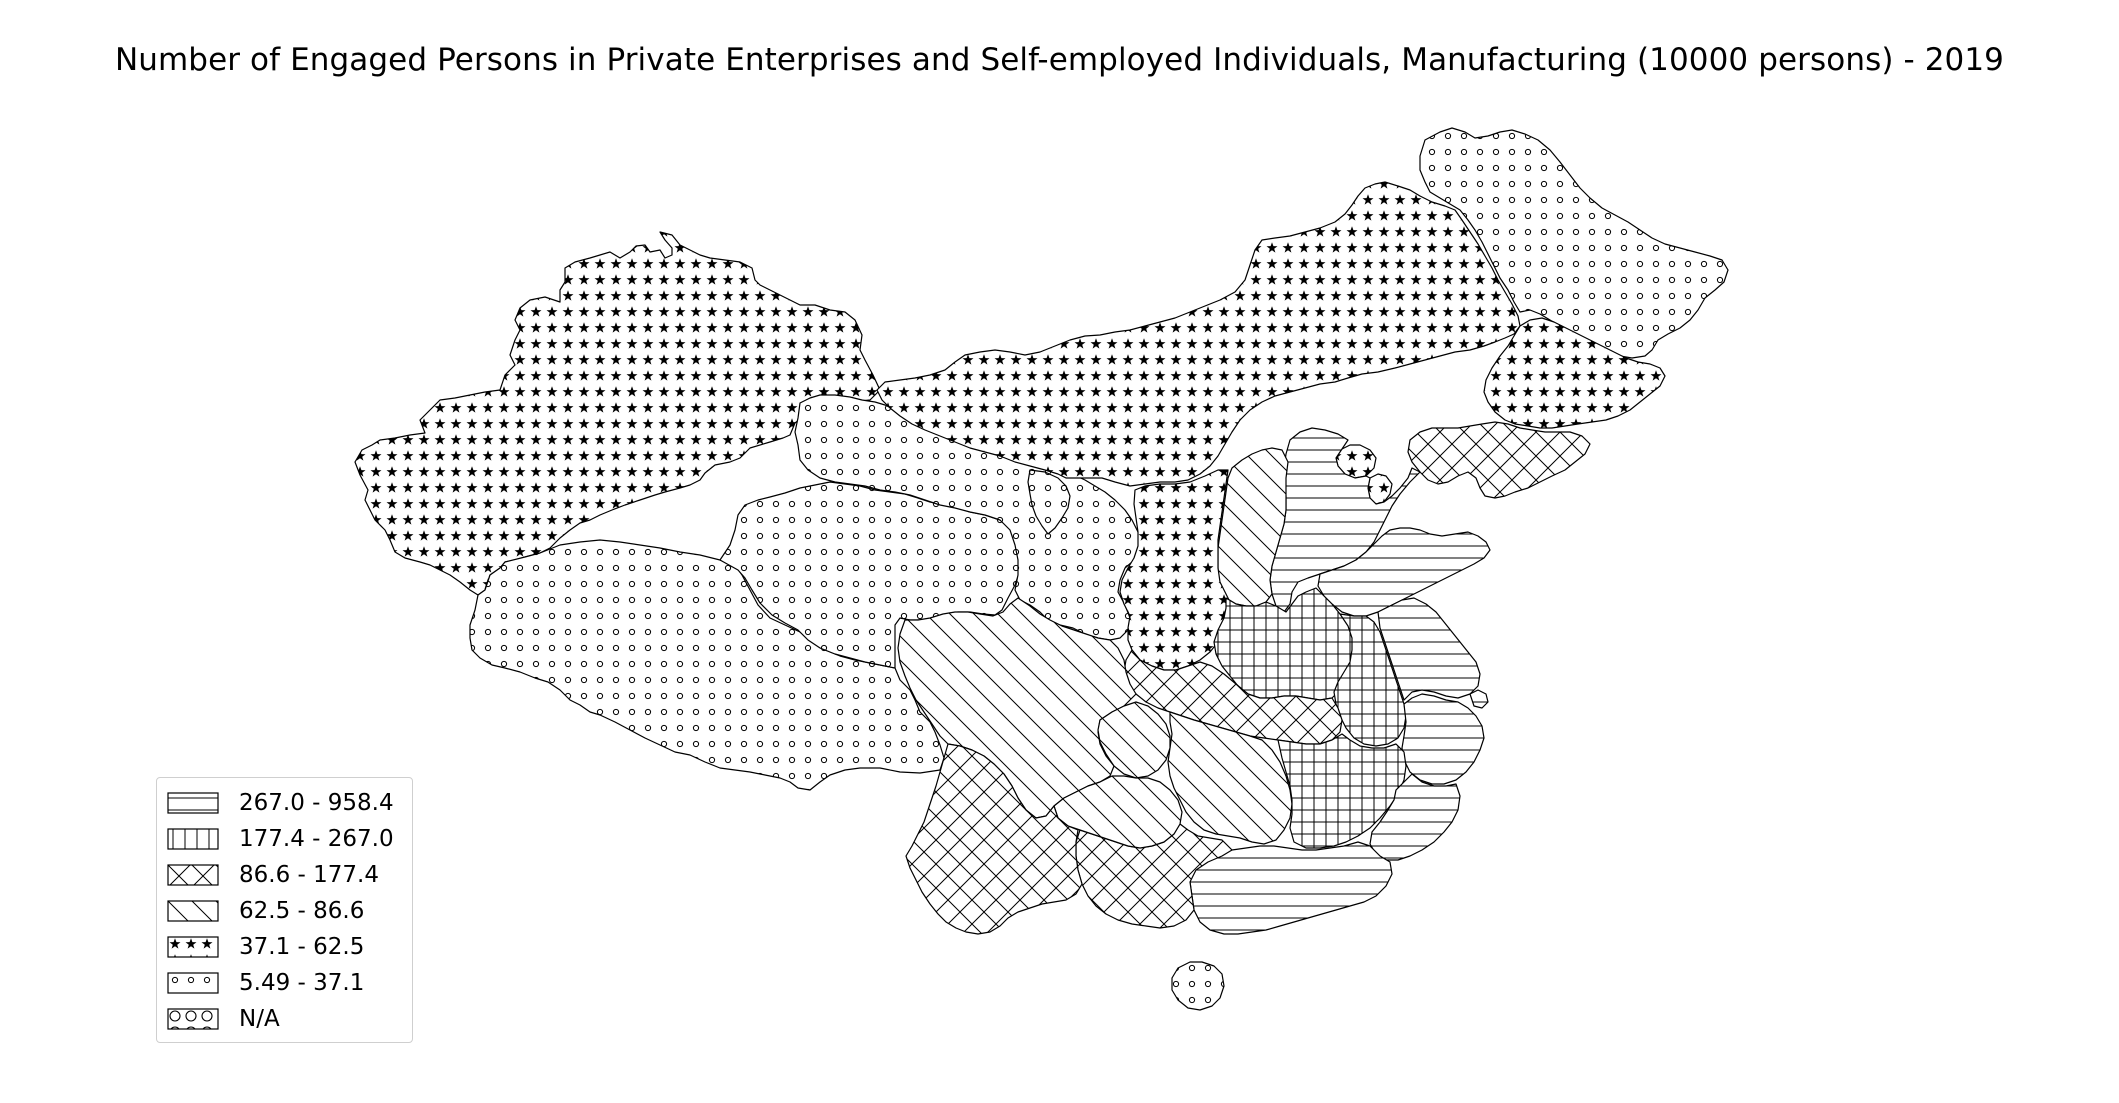 The height and width of the screenshot is (1103, 2119). I want to click on legend-item: 267.0 - 958.4, so click(280, 803).